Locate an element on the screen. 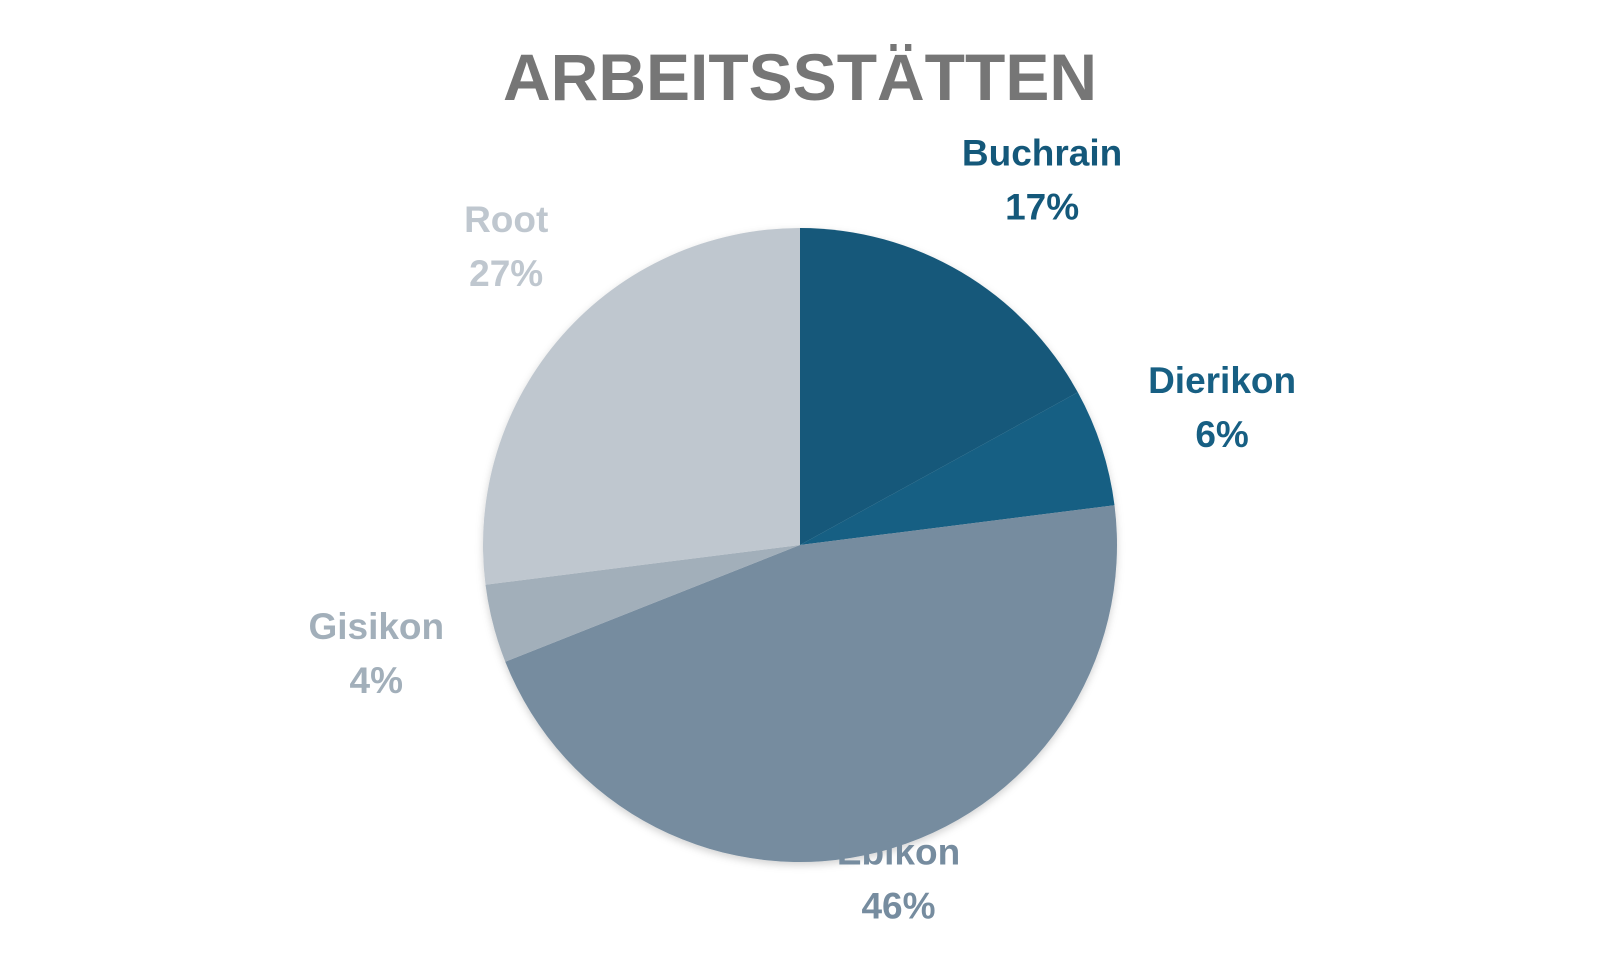  slice-label-name-buchrain: Buchrain is located at coordinates (1042, 153).